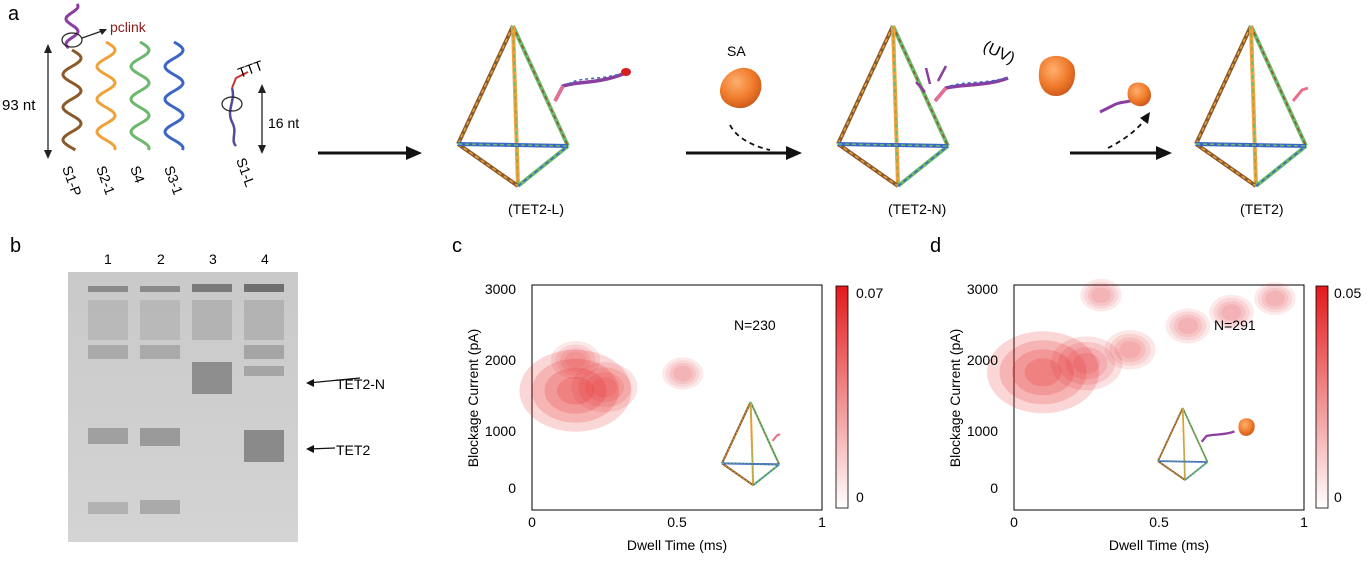  I want to click on heatmap-d-frame, so click(1159, 397).